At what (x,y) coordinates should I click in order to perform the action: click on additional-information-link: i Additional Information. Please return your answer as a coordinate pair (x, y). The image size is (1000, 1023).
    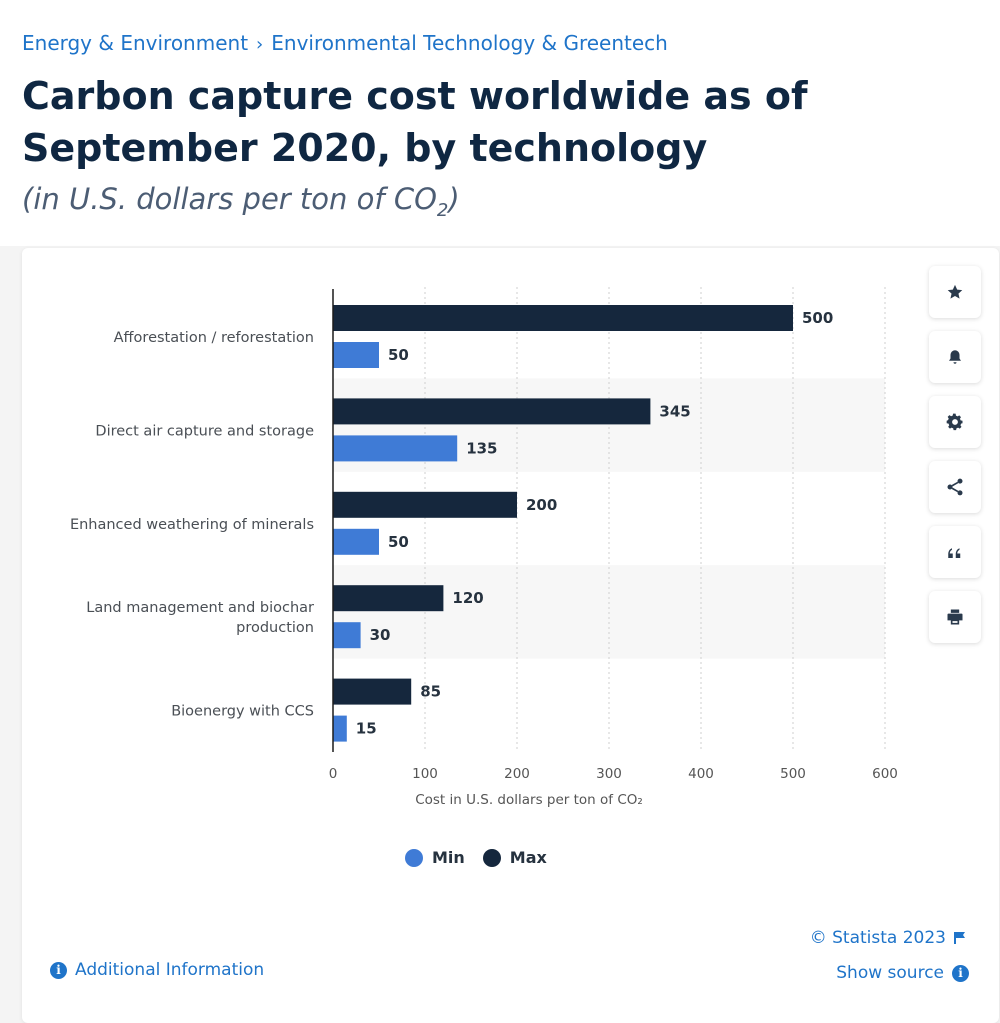
    Looking at the image, I should click on (157, 970).